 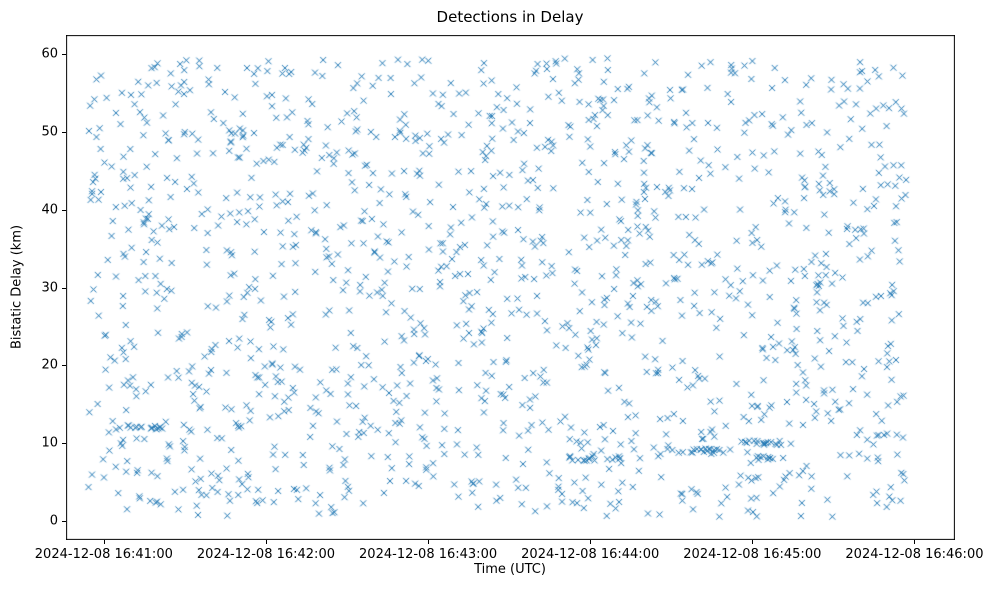 What do you see at coordinates (590, 554) in the screenshot?
I see `x-tick-label: 2024-12-08 16:44:00` at bounding box center [590, 554].